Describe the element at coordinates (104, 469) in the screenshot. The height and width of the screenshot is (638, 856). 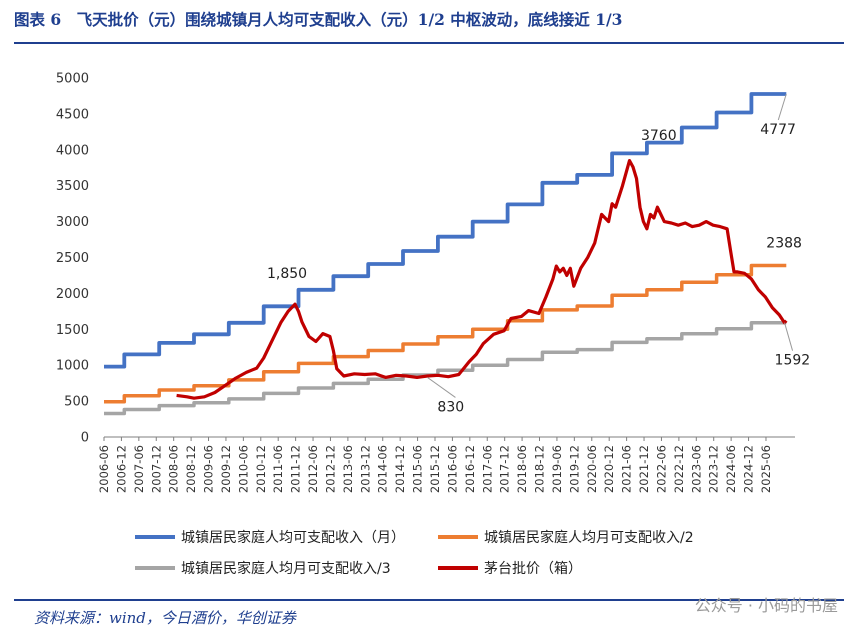
I see `x-tick-label: 2006-06` at that location.